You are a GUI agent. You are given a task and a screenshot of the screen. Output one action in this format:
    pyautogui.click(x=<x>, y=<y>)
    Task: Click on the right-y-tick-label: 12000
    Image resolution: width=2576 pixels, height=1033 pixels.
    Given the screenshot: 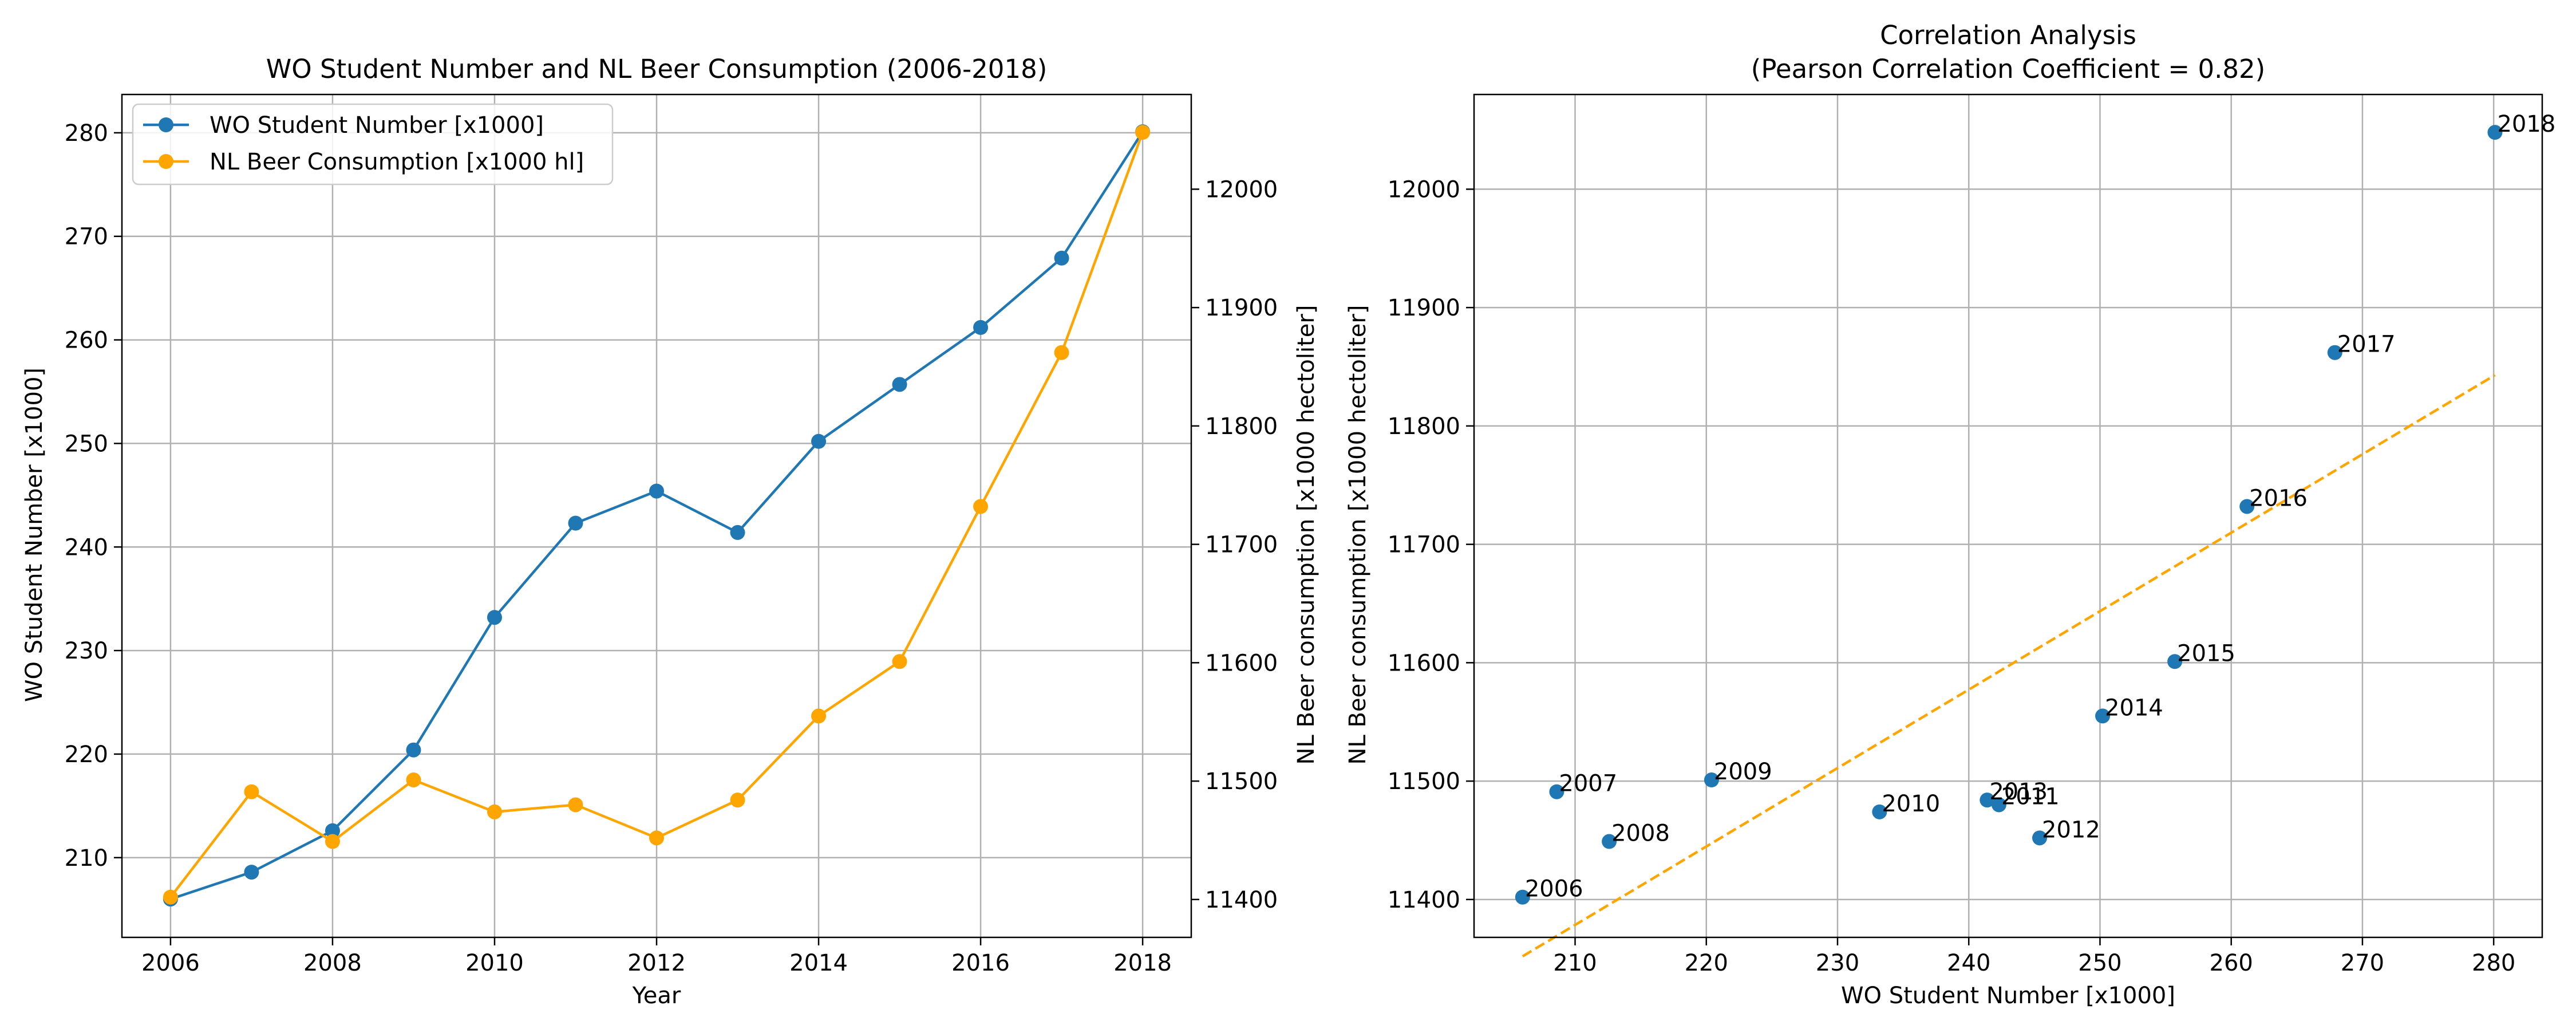 What is the action you would take?
    pyautogui.click(x=1424, y=189)
    